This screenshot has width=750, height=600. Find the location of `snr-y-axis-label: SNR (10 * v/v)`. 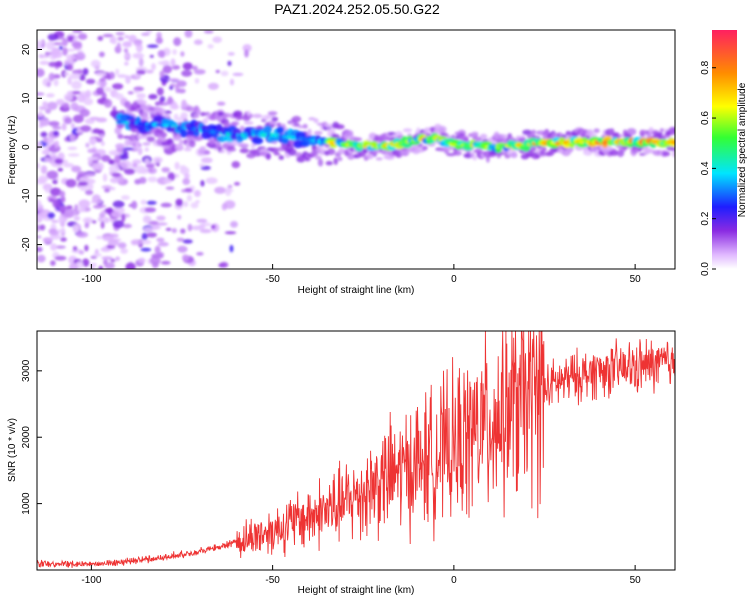

snr-y-axis-label: SNR (10 * v/v) is located at coordinates (12, 450).